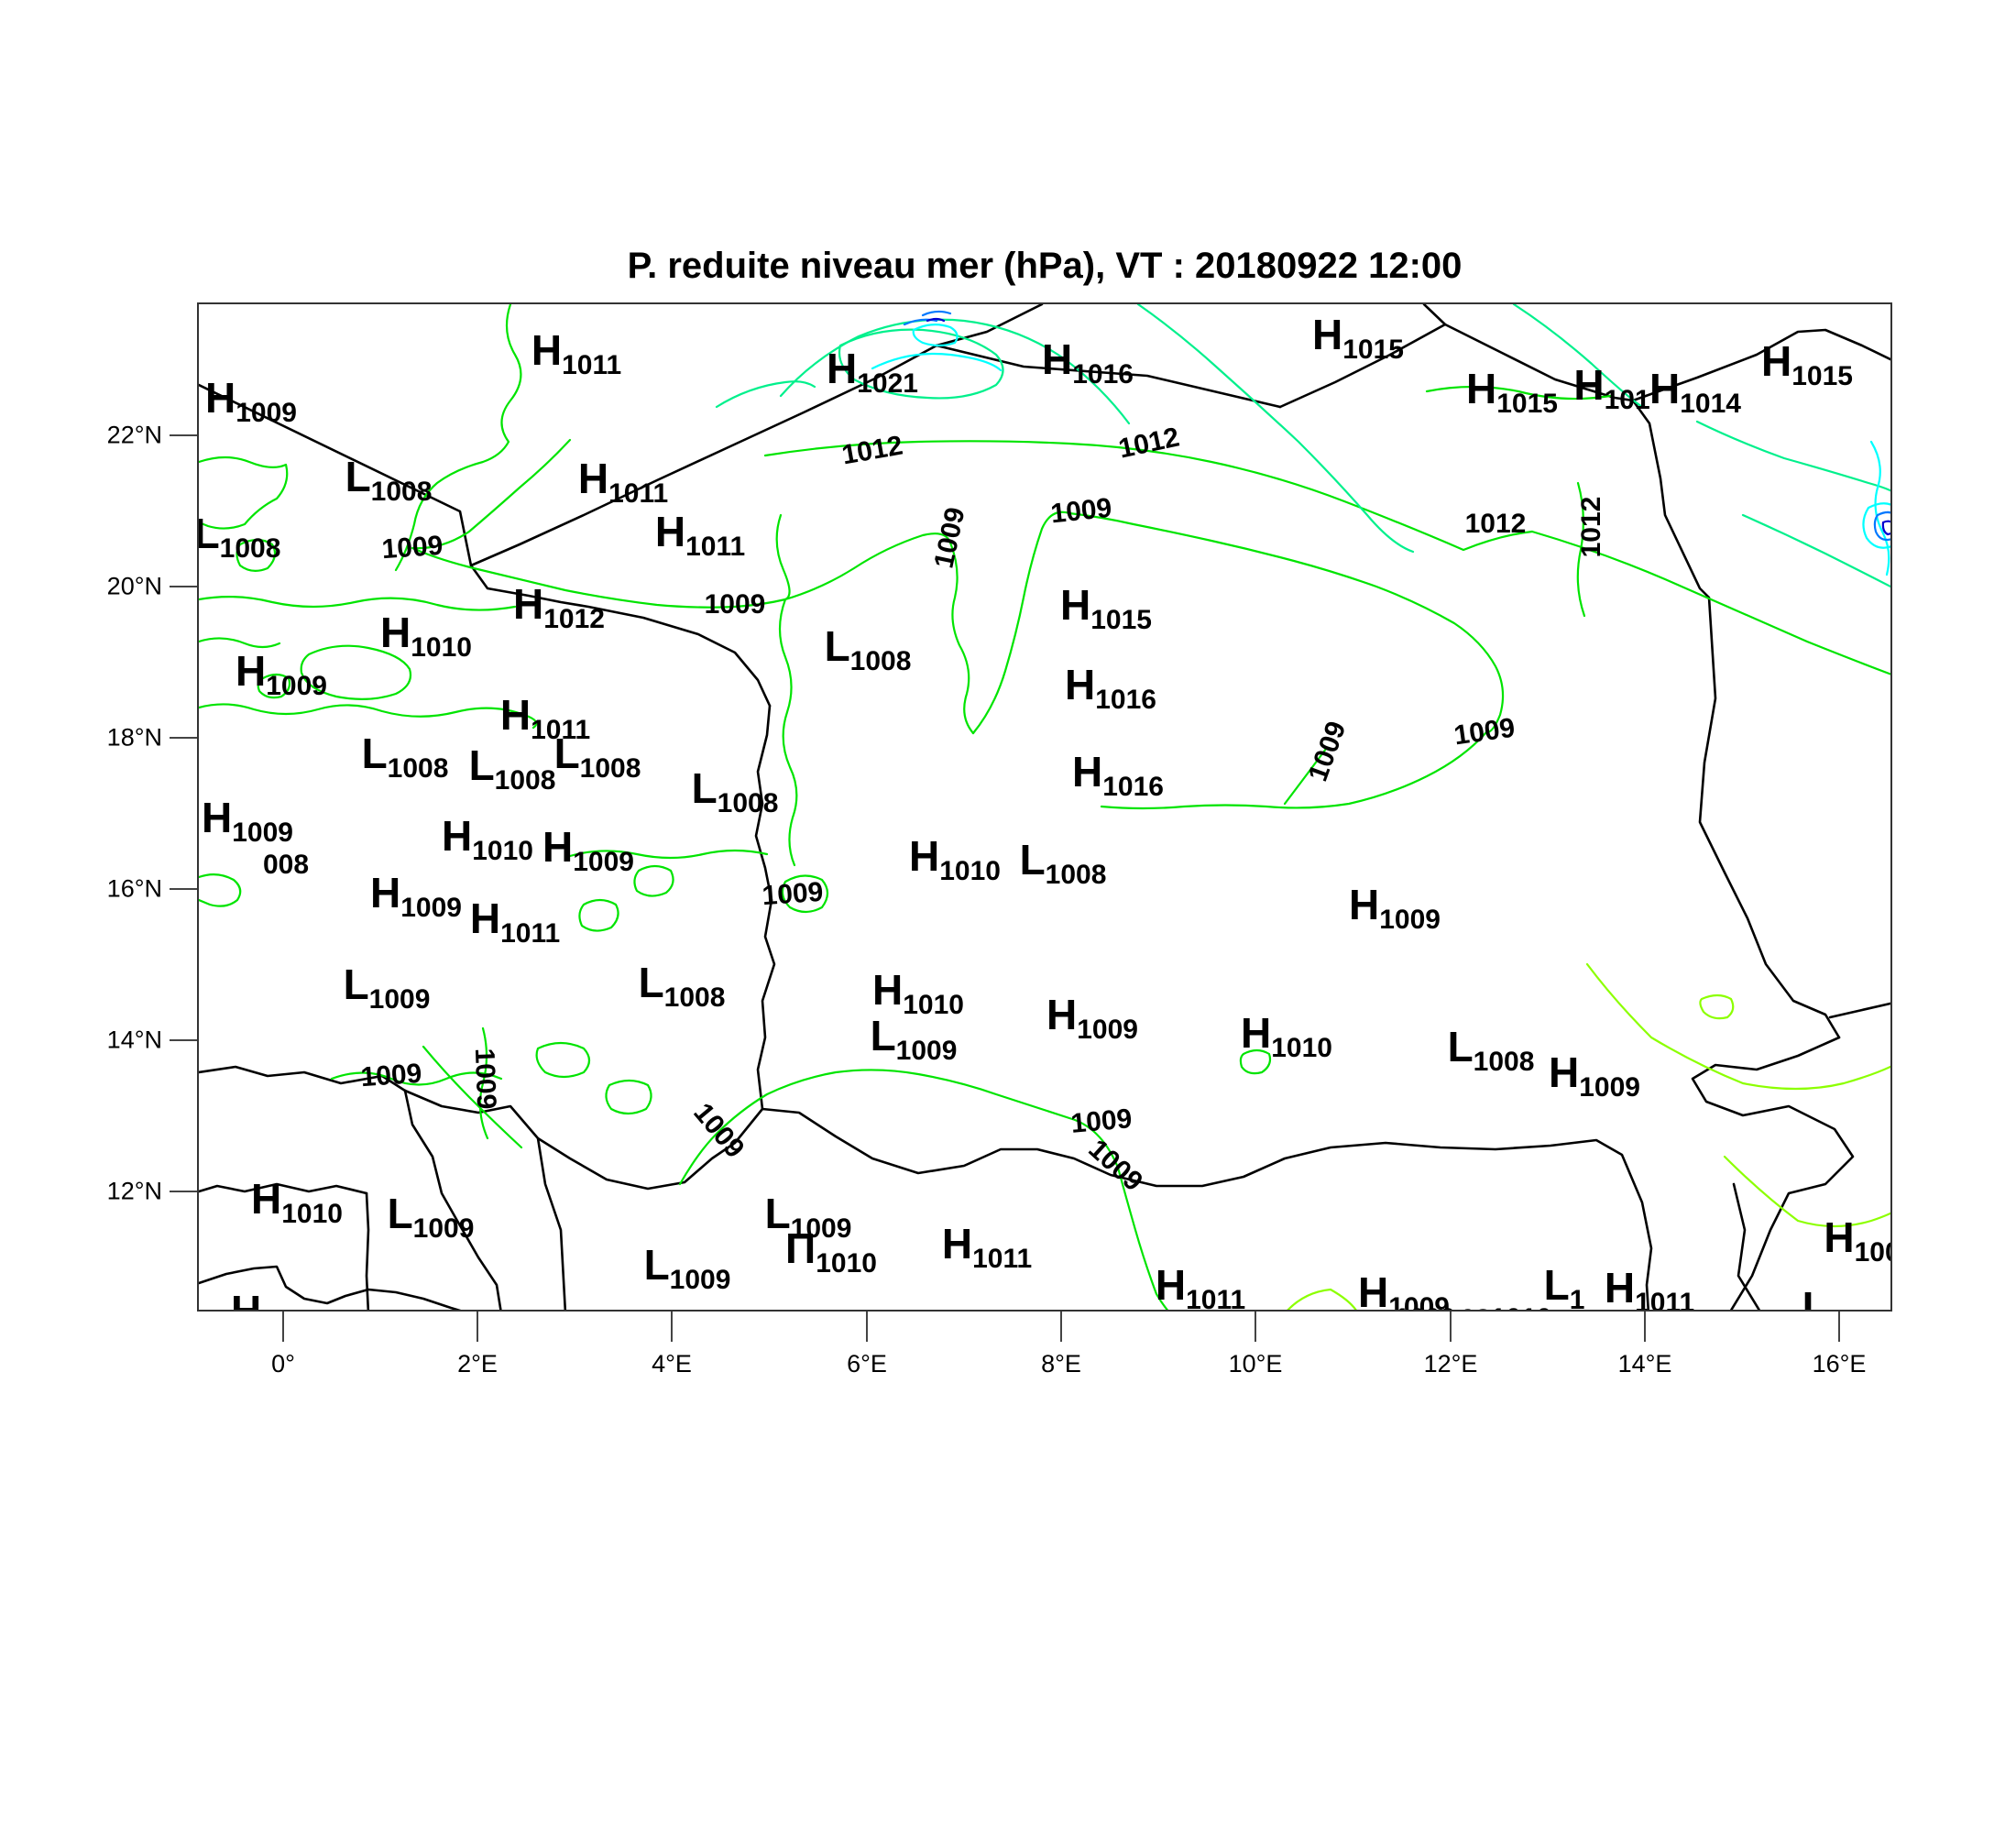  Describe the element at coordinates (1717, 1006) in the screenshot. I see `isobar-chartreuse-lakechad-blob` at that location.